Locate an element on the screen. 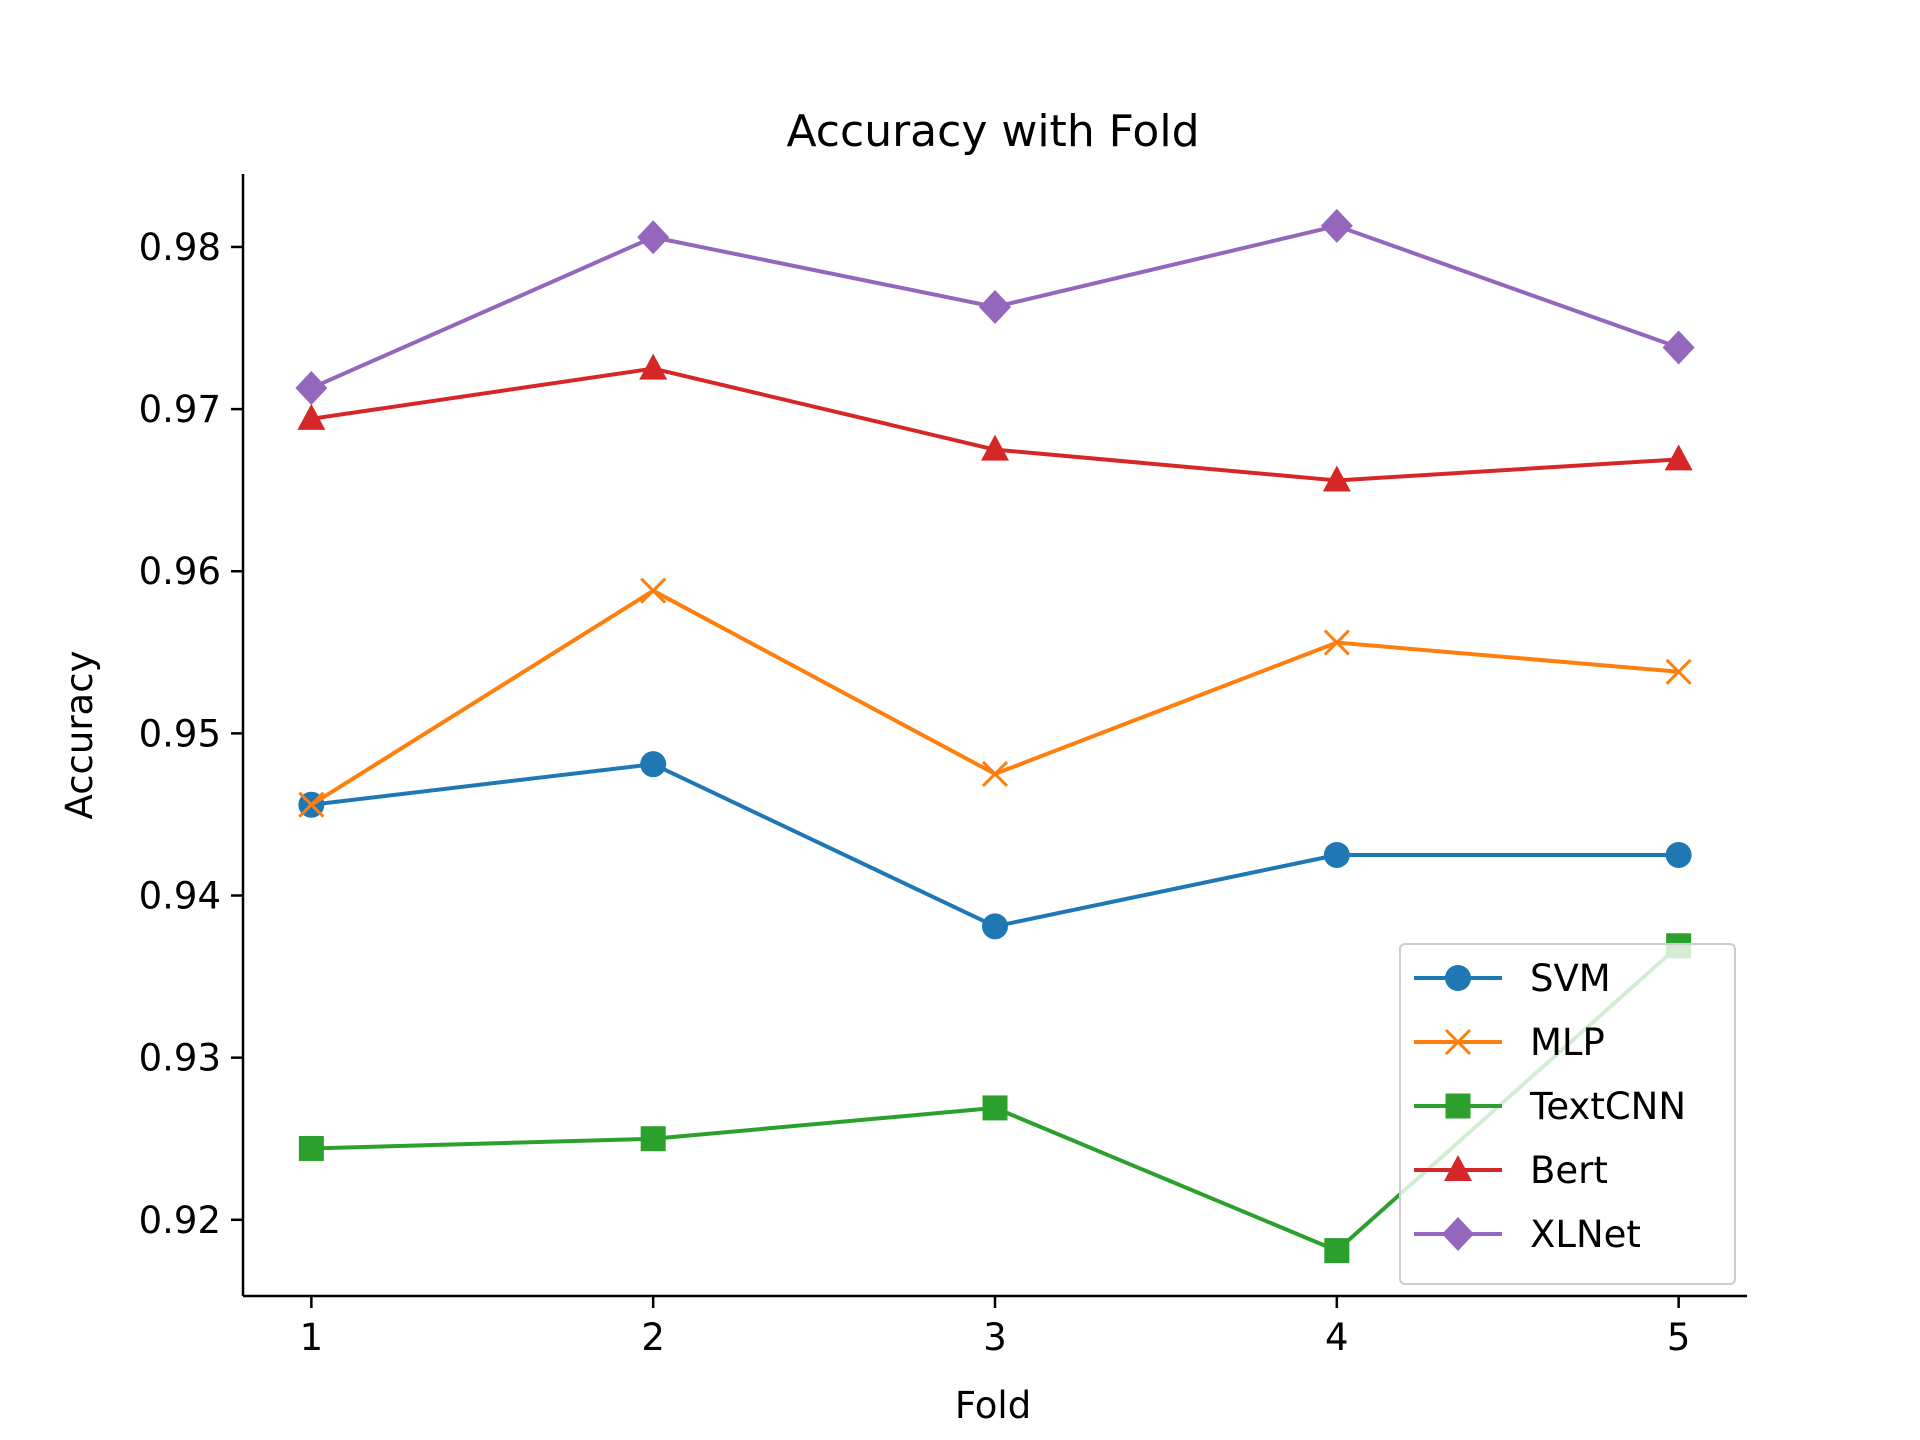 This screenshot has width=1920, height=1440. legend-item-mlp: MLP is located at coordinates (1509, 1042).